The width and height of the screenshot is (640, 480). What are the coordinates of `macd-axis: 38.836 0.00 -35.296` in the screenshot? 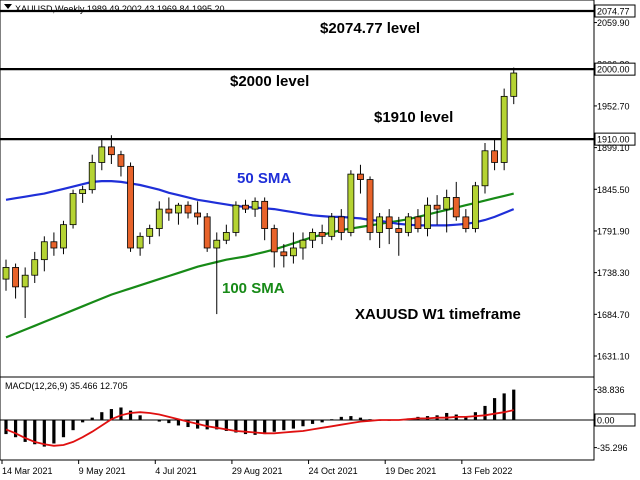 It's located at (615, 419).